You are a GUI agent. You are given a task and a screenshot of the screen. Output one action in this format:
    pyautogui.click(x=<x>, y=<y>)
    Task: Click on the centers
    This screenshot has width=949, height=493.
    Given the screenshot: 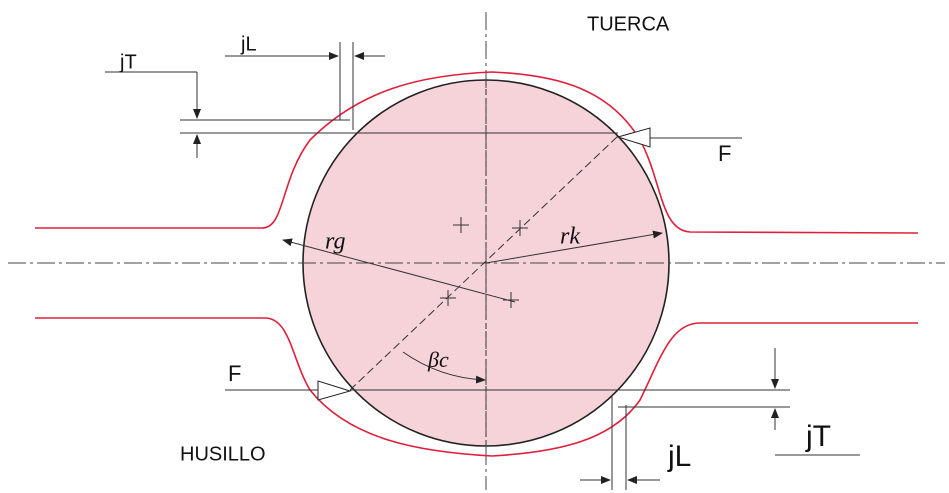 What is the action you would take?
    pyautogui.click(x=484, y=262)
    